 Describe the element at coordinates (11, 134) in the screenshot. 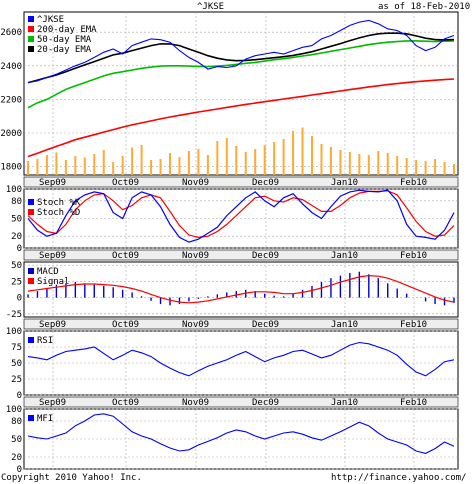

I see `price-panel-y-tick: 2000` at that location.